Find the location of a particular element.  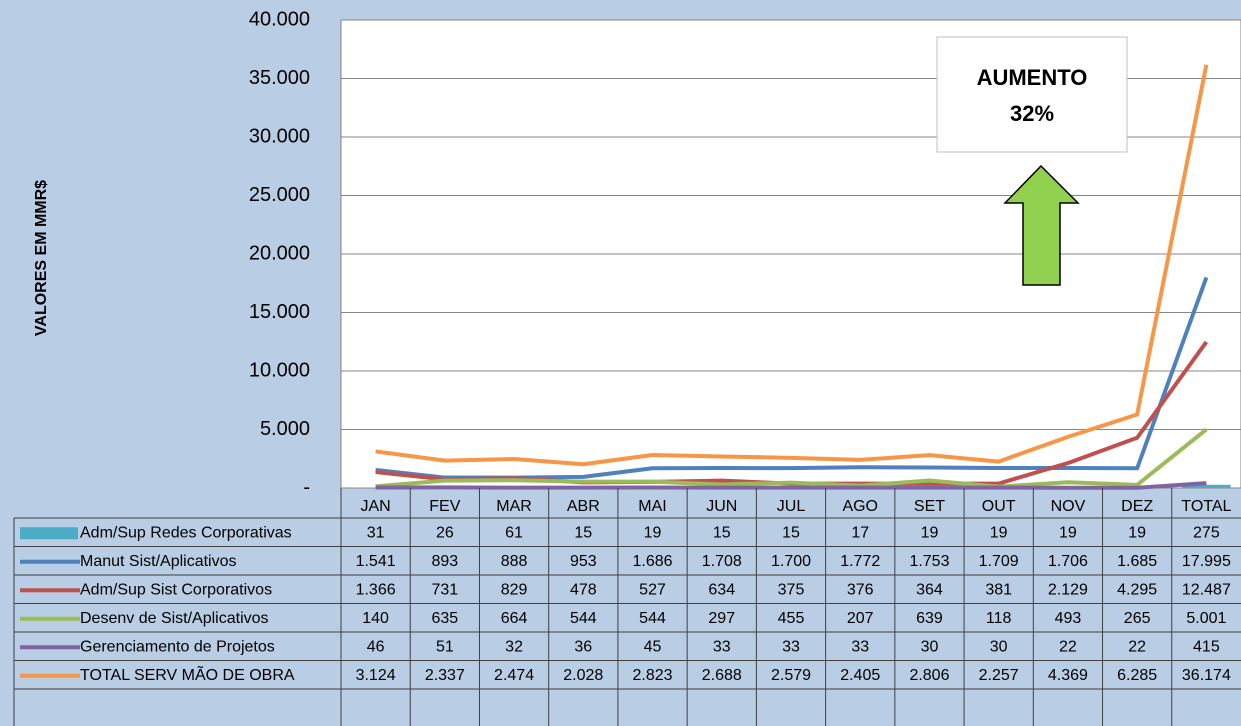

table-value: 634 is located at coordinates (721, 589).